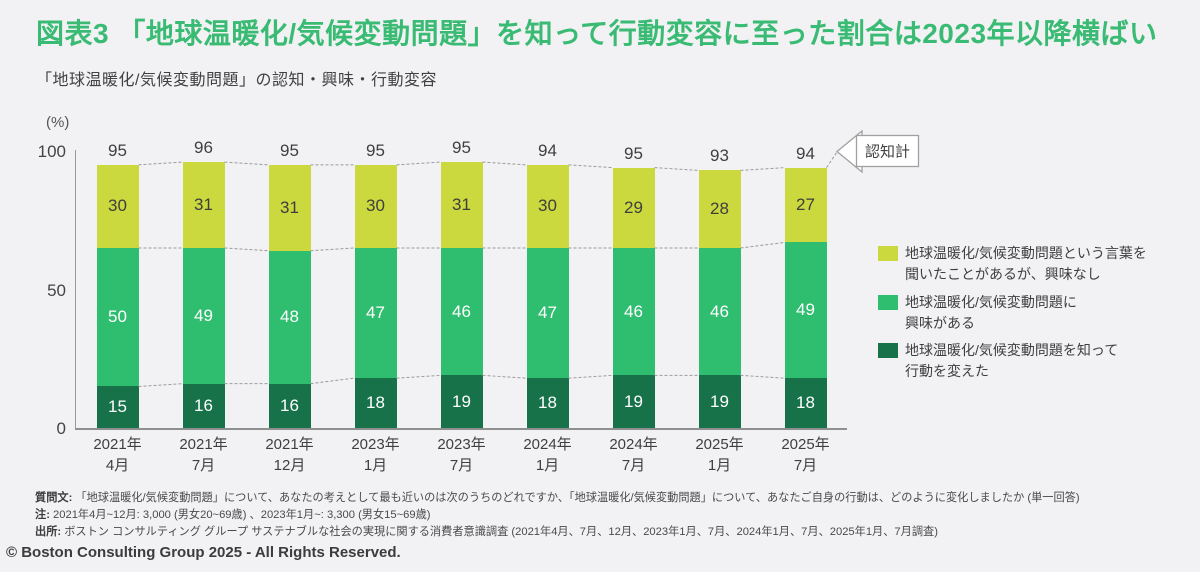 Image resolution: width=1200 pixels, height=572 pixels. I want to click on legend-label: 地球温暖化/気候変動問題という言葉を 聞いたことがあるが、興味なし, so click(1026, 263).